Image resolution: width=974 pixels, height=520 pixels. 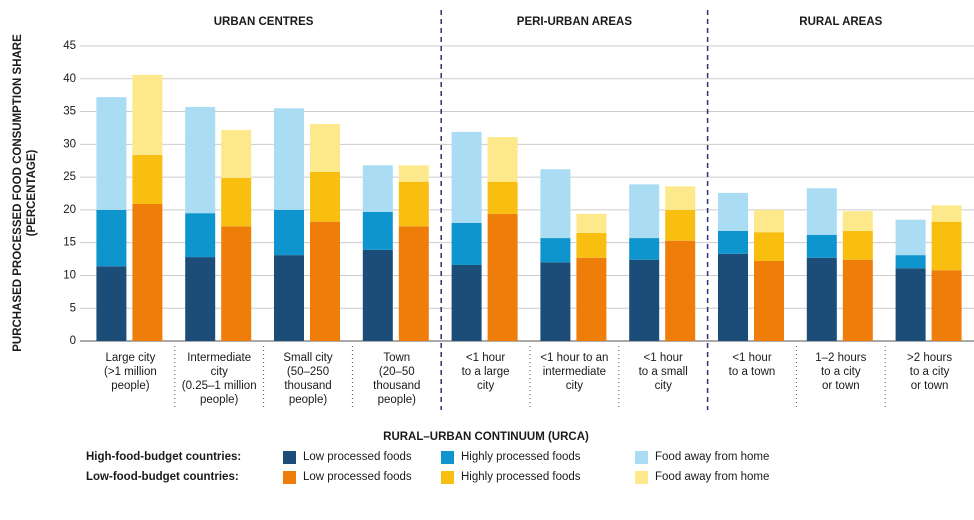 What do you see at coordinates (486, 372) in the screenshot?
I see `x-tick-label: <1 hour to a large city` at bounding box center [486, 372].